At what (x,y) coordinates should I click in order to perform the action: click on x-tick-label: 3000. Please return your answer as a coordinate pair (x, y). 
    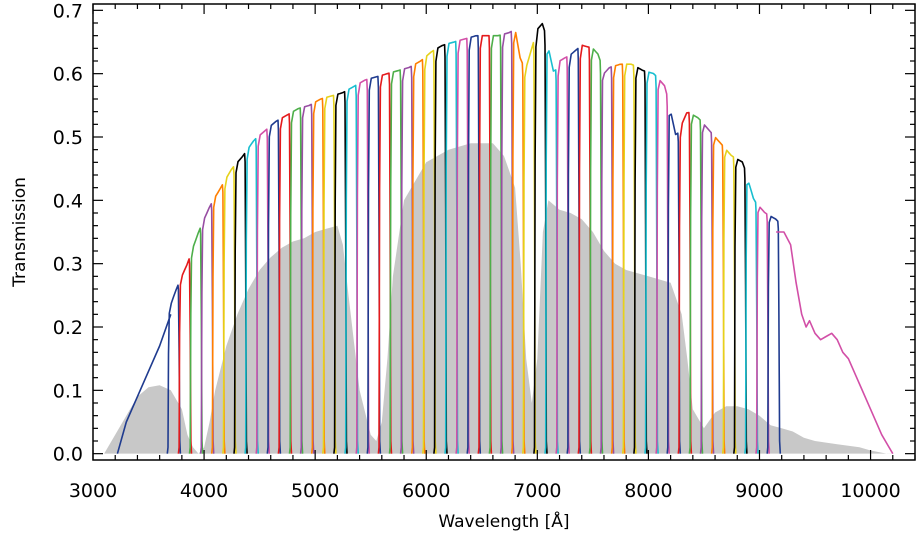
    Looking at the image, I should click on (93, 491).